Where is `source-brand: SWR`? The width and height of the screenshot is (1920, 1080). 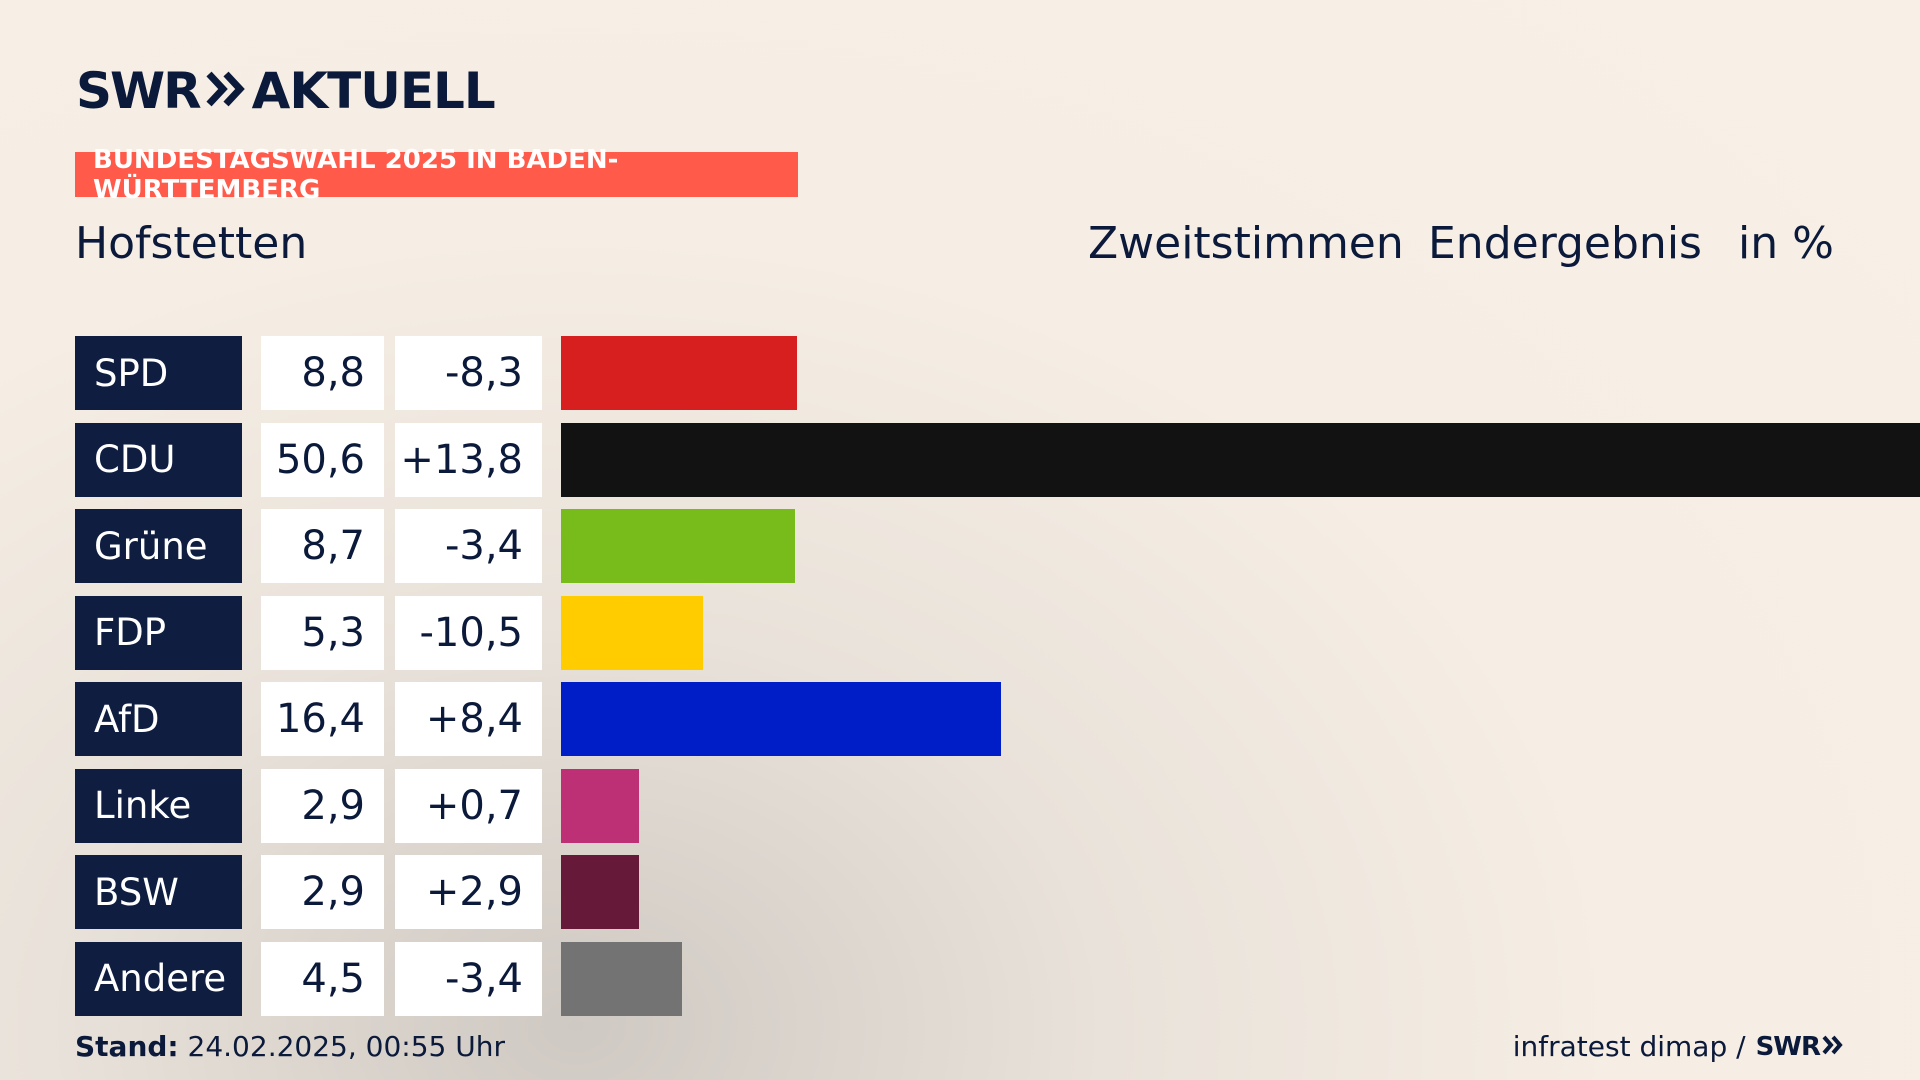 source-brand: SWR is located at coordinates (1788, 1046).